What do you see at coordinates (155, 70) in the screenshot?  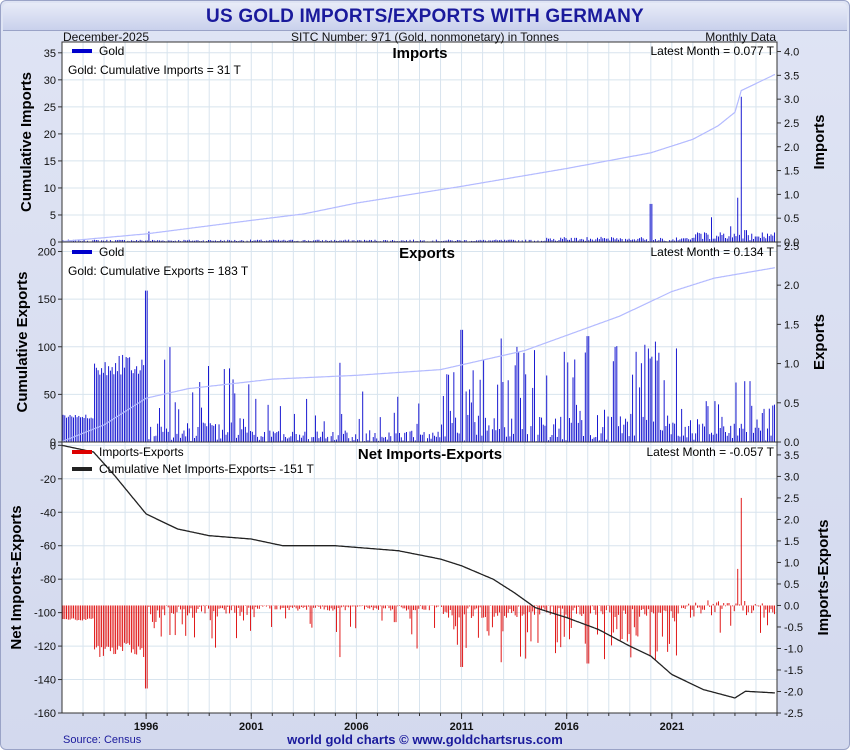 I see `imports-cumulative-label: Gold: Cumulative Imports = 31 T` at bounding box center [155, 70].